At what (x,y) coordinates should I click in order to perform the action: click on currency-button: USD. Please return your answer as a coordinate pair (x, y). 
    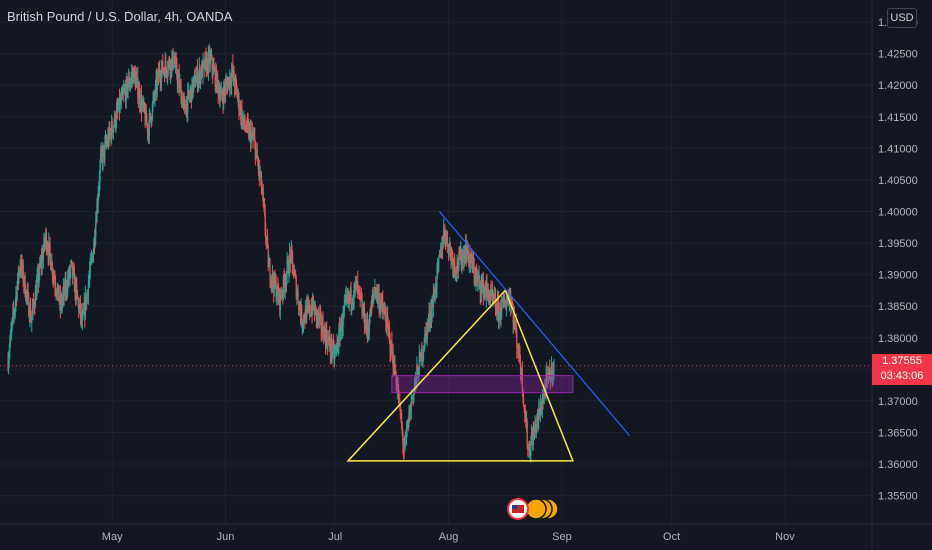
    Looking at the image, I should click on (902, 18).